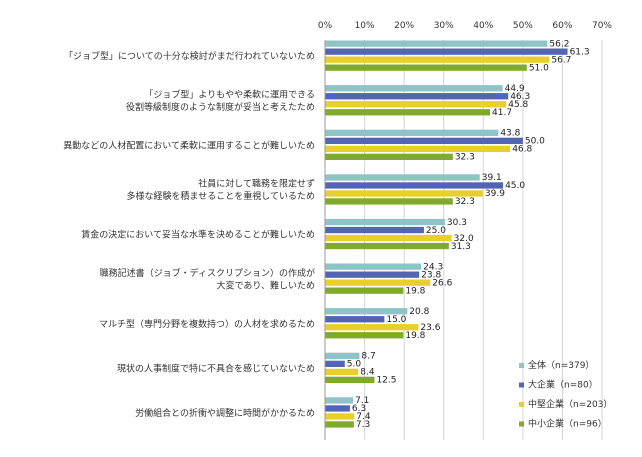  Describe the element at coordinates (461, 247) in the screenshot. I see `data-label: 31.3` at that location.